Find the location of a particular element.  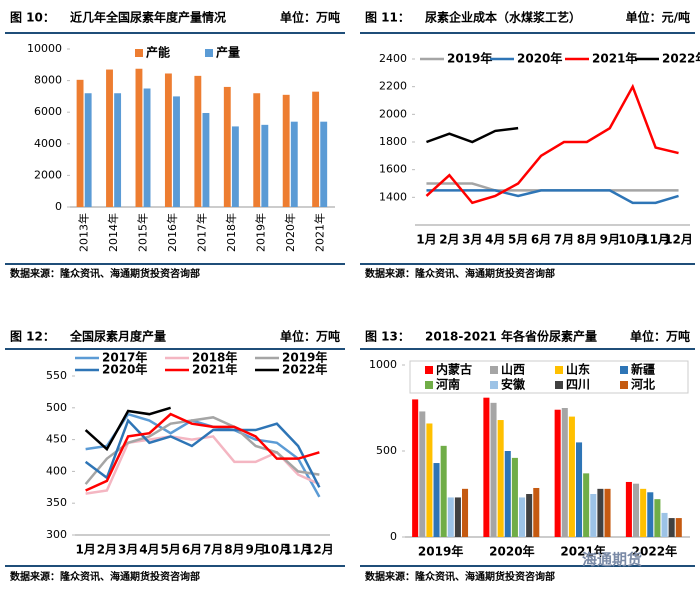

y-tick-label: 1800 is located at coordinates (393, 141).